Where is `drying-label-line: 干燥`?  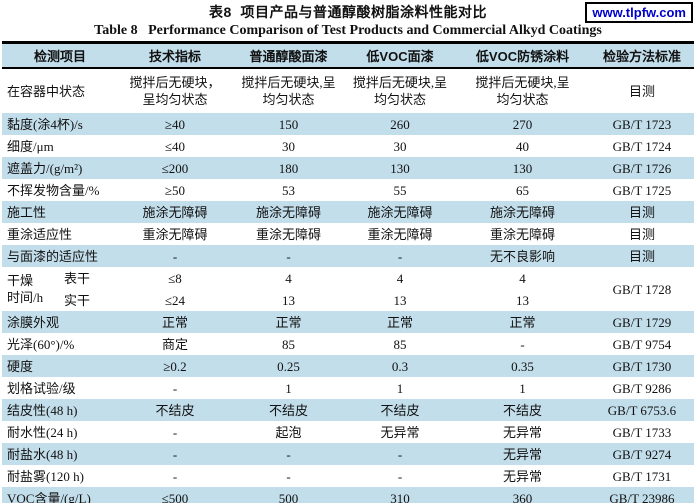 drying-label-line: 干燥 is located at coordinates (20, 280).